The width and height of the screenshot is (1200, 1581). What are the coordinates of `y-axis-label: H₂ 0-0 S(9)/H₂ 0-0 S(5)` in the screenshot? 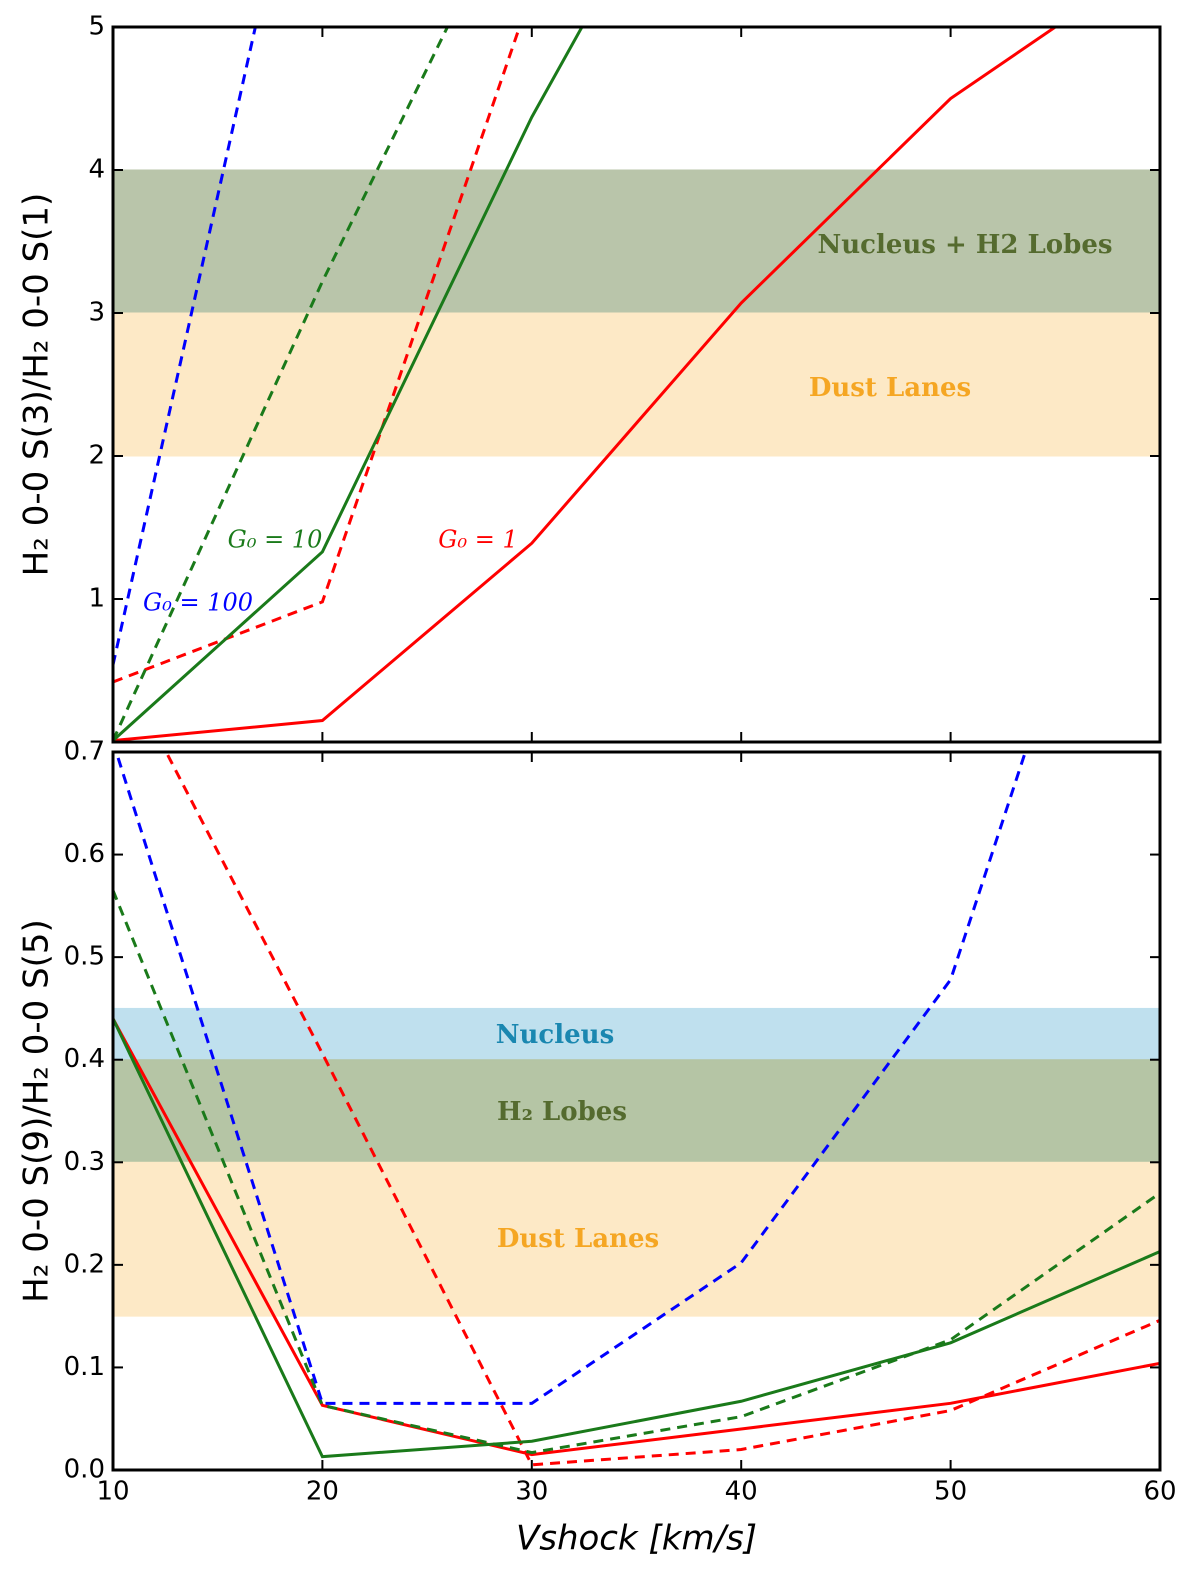 It's located at (37, 1111).